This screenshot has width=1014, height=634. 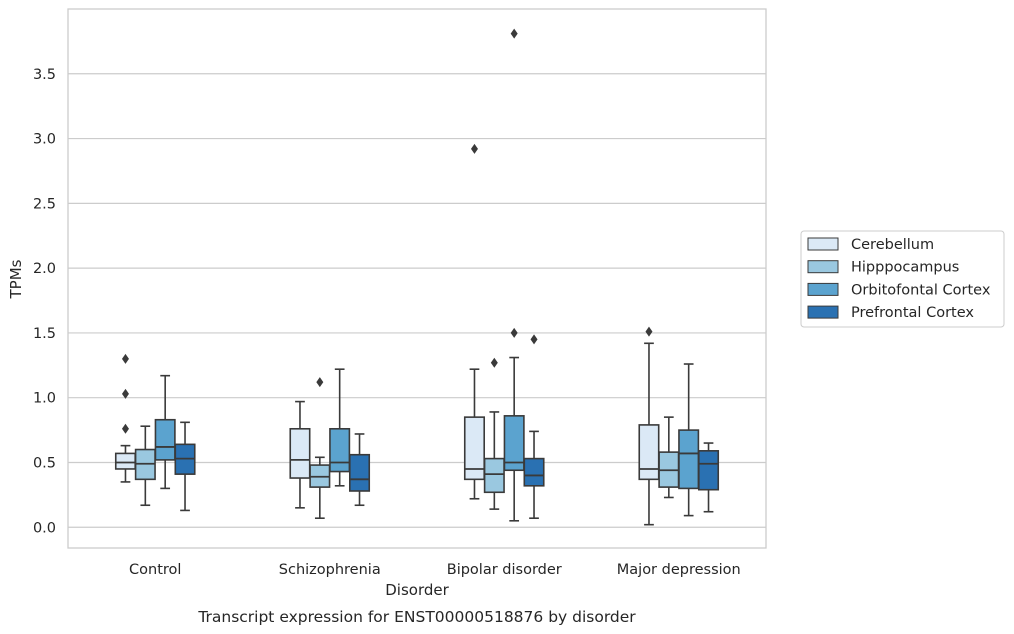 I want to click on y-tick-label: 2.0, so click(x=44, y=269).